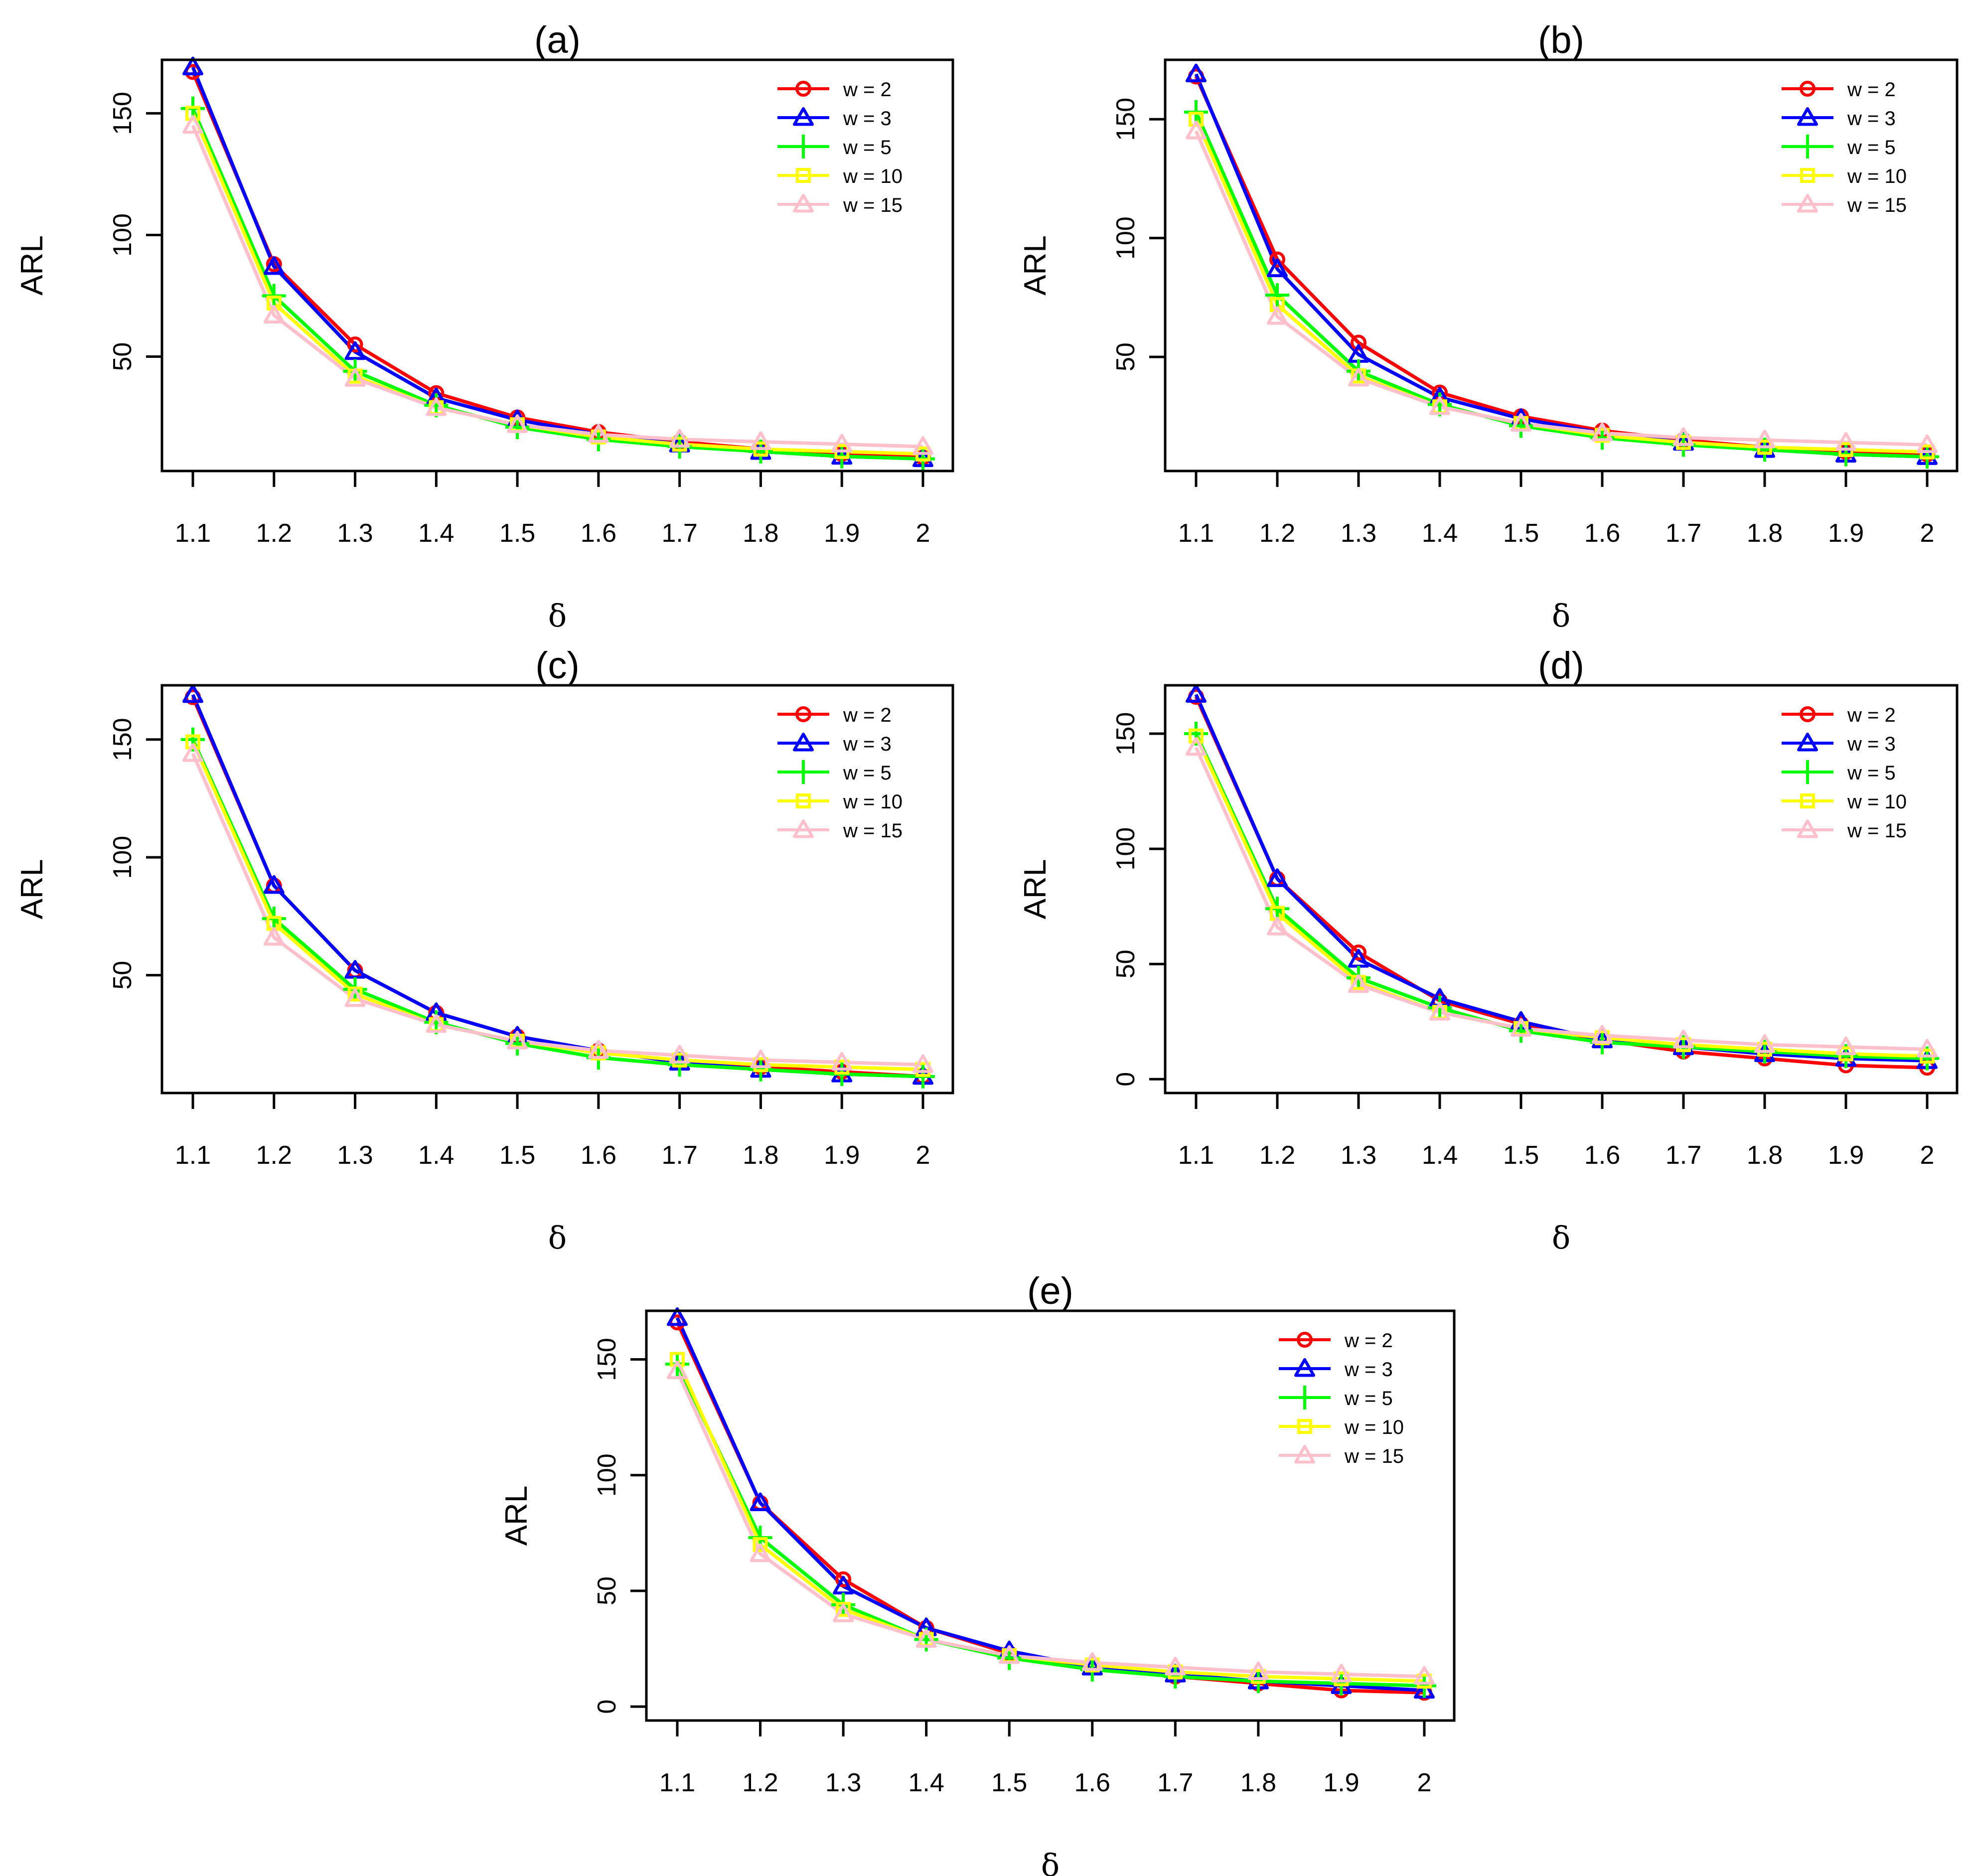 Image resolution: width=1971 pixels, height=1876 pixels. I want to click on chart-title: (c), so click(557, 665).